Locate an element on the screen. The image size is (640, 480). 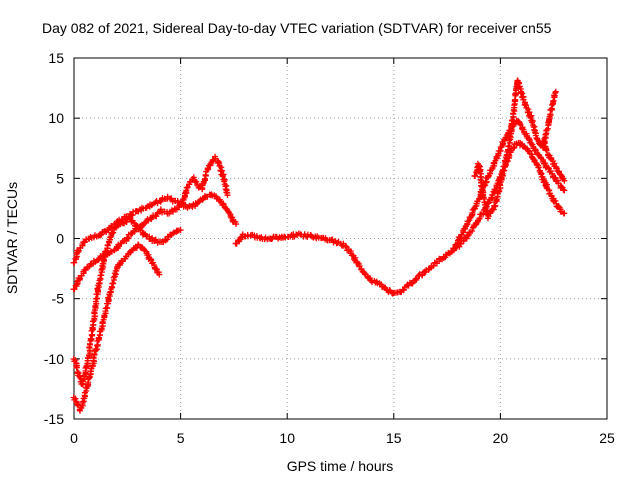
series-track-b is located at coordinates (150, 223).